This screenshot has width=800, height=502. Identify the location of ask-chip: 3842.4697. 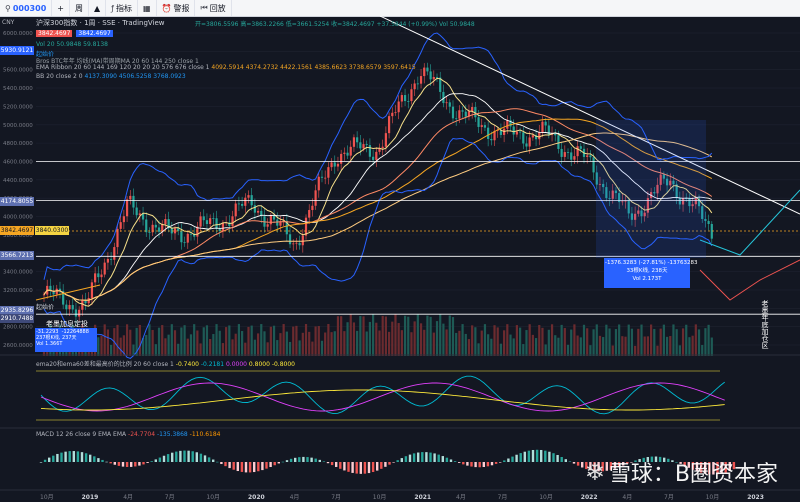
(94, 33).